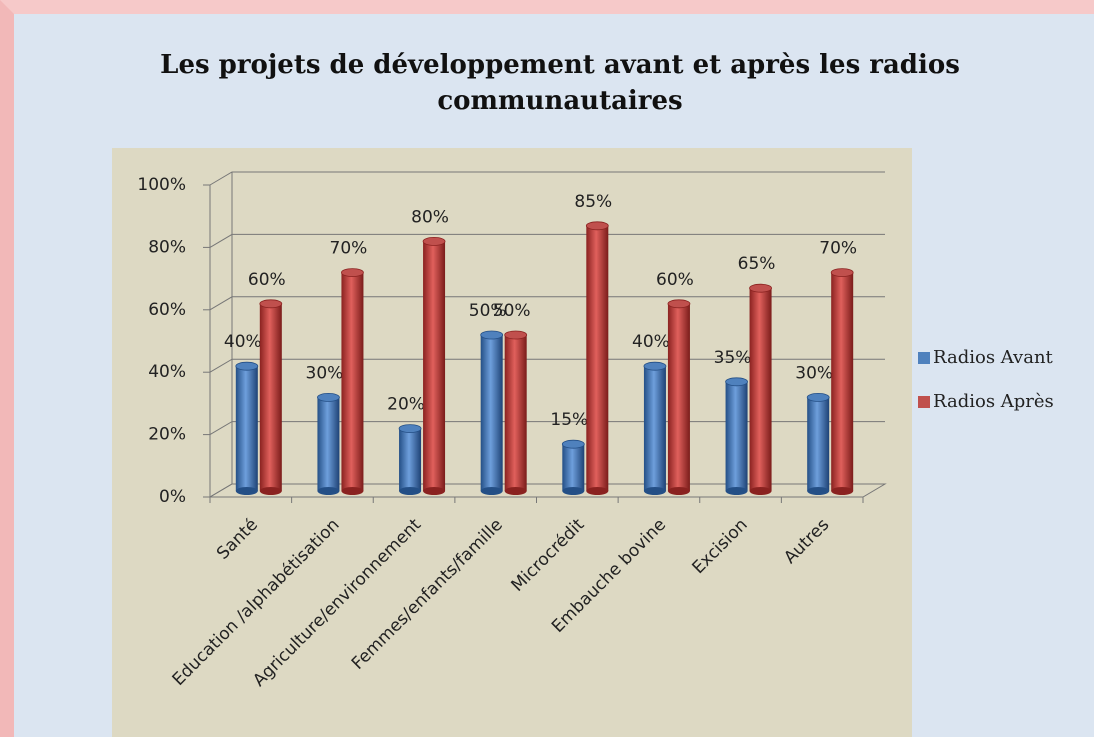 The width and height of the screenshot is (1094, 737). I want to click on y-tick-label: 20%, so click(167, 435).